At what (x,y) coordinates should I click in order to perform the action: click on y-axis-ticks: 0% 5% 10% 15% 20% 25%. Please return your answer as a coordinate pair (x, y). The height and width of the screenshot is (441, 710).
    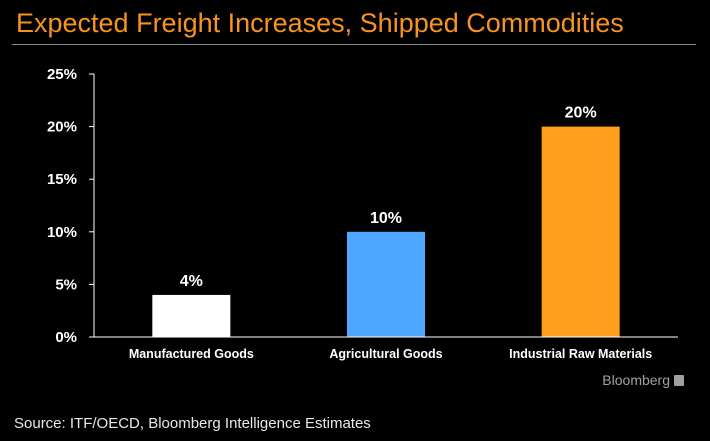
    Looking at the image, I should click on (70, 206).